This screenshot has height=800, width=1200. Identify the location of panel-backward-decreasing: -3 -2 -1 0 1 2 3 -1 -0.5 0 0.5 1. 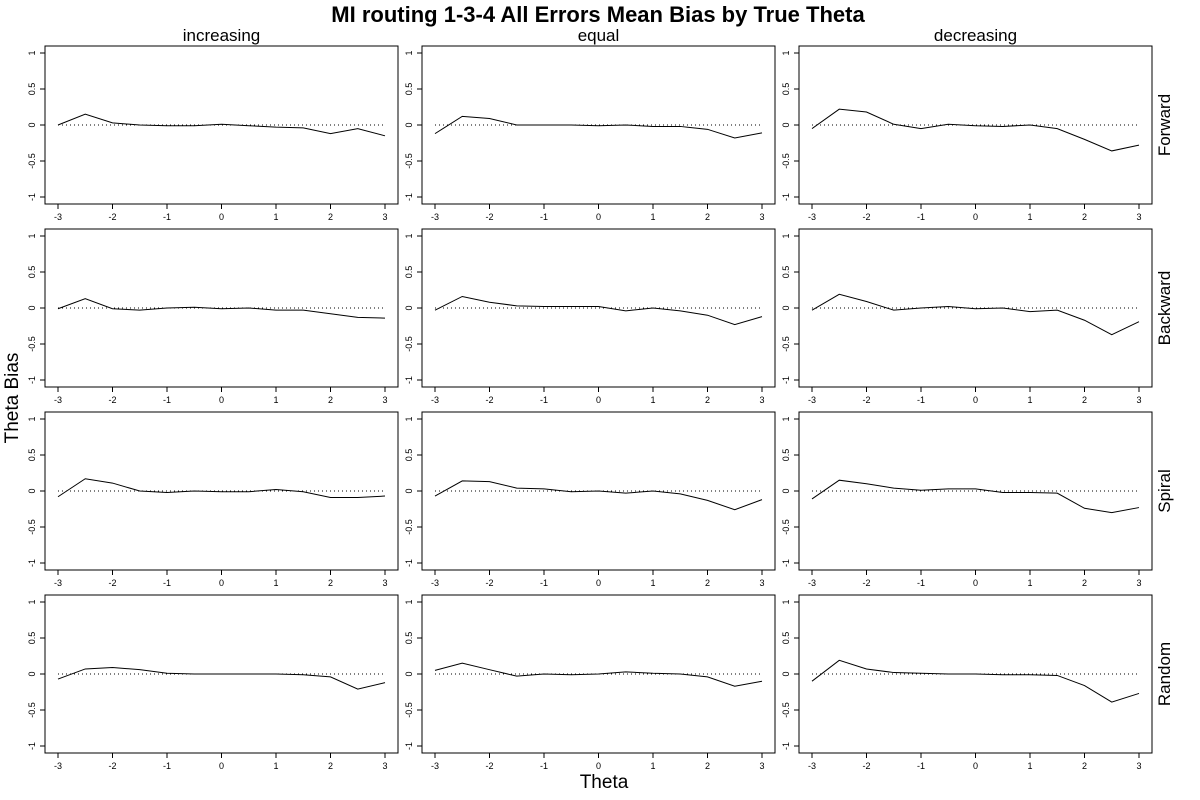
(967, 316).